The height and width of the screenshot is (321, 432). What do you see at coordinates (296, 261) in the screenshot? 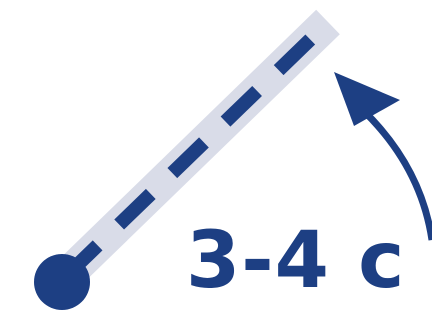
I see `duration-label: 3-4 c` at bounding box center [296, 261].